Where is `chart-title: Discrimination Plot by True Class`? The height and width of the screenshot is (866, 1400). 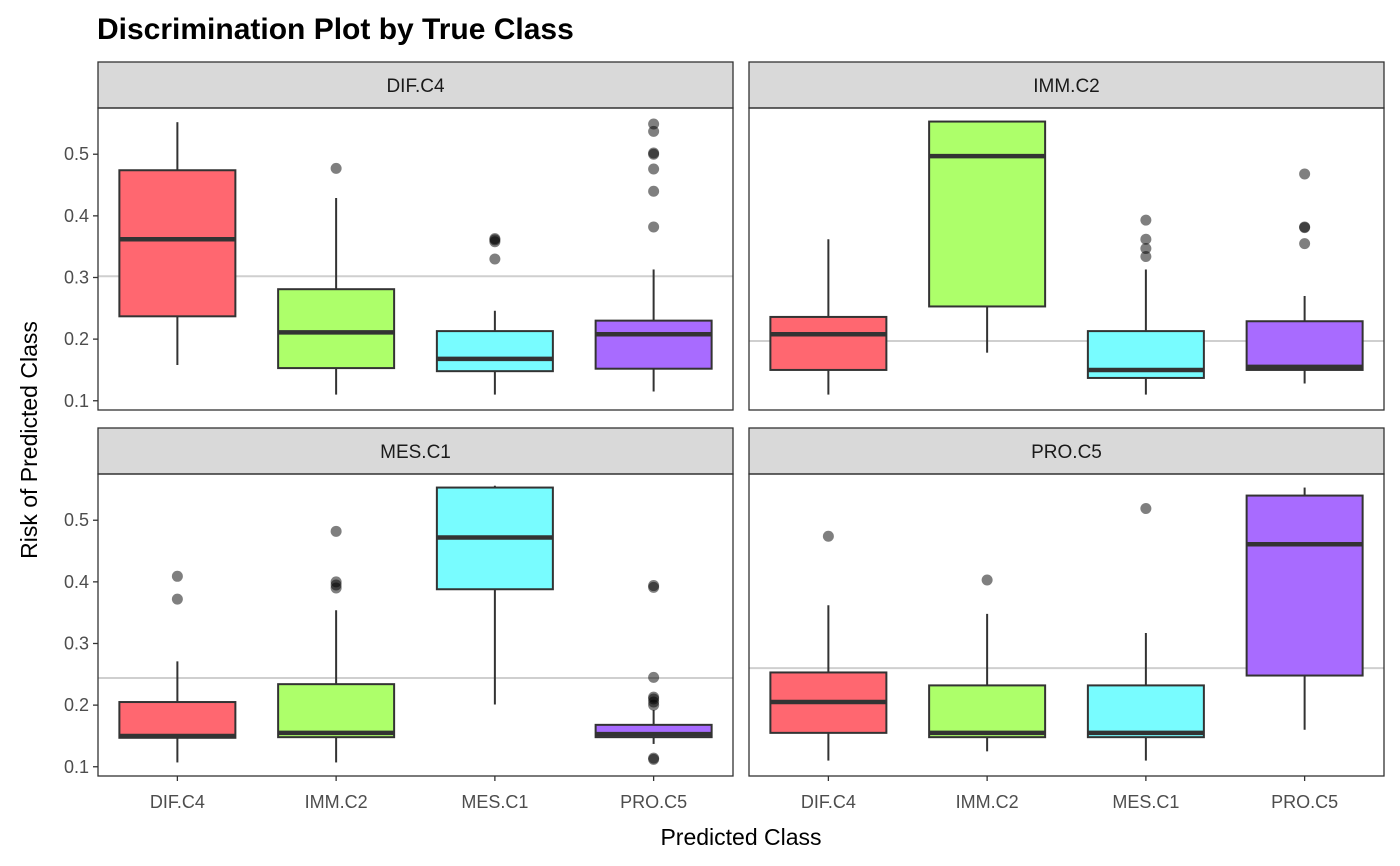
chart-title: Discrimination Plot by True Class is located at coordinates (335, 29).